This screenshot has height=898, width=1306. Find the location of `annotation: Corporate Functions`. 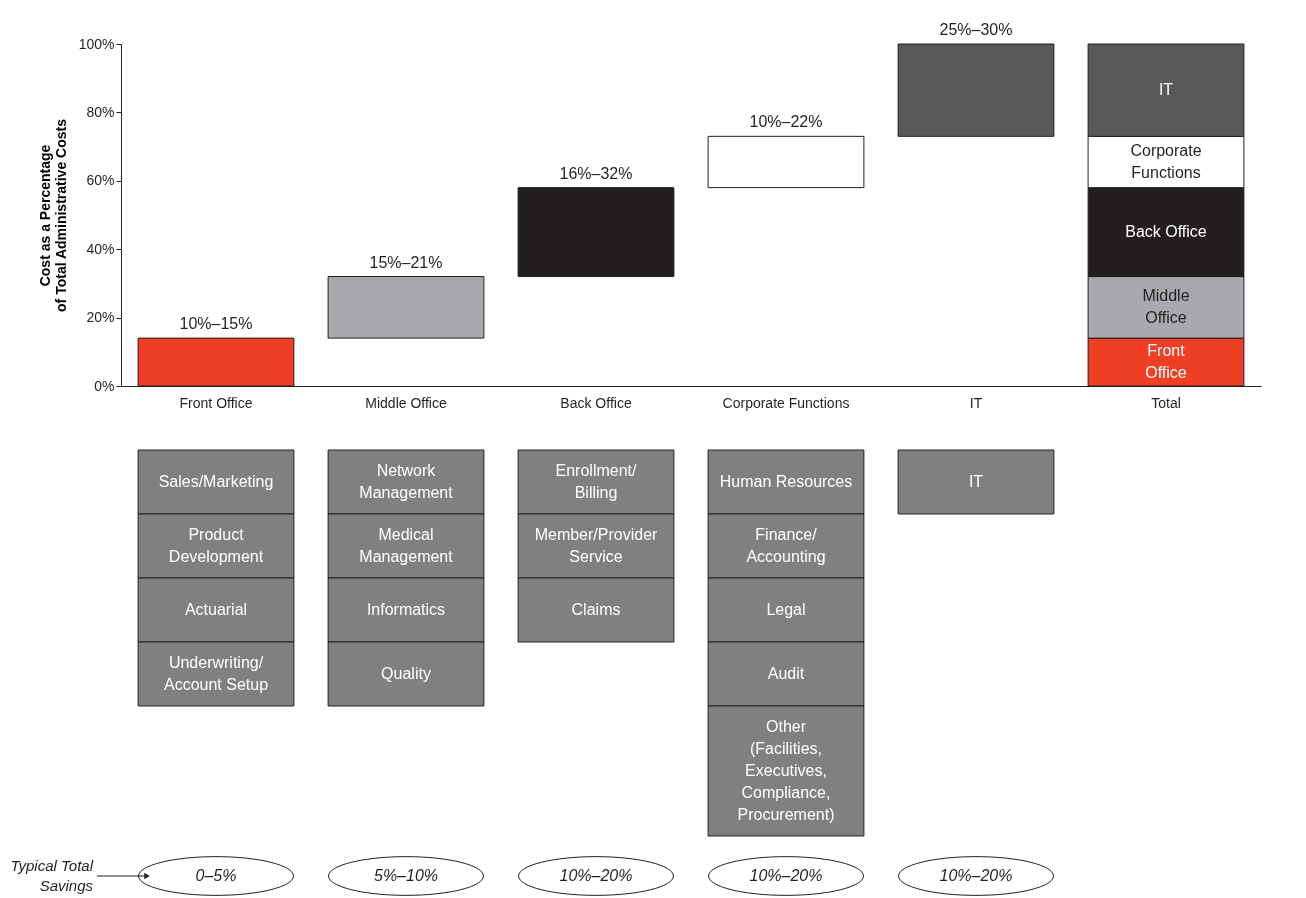

annotation: Corporate Functions is located at coordinates (1166, 161).